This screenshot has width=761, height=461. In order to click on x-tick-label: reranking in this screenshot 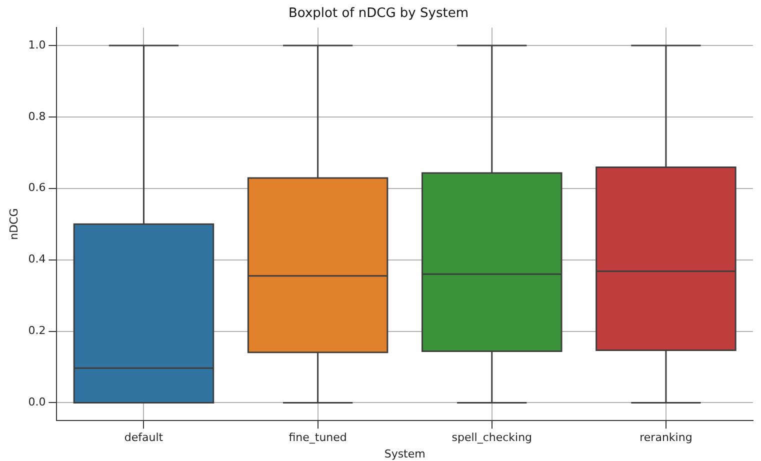, I will do `click(666, 437)`.